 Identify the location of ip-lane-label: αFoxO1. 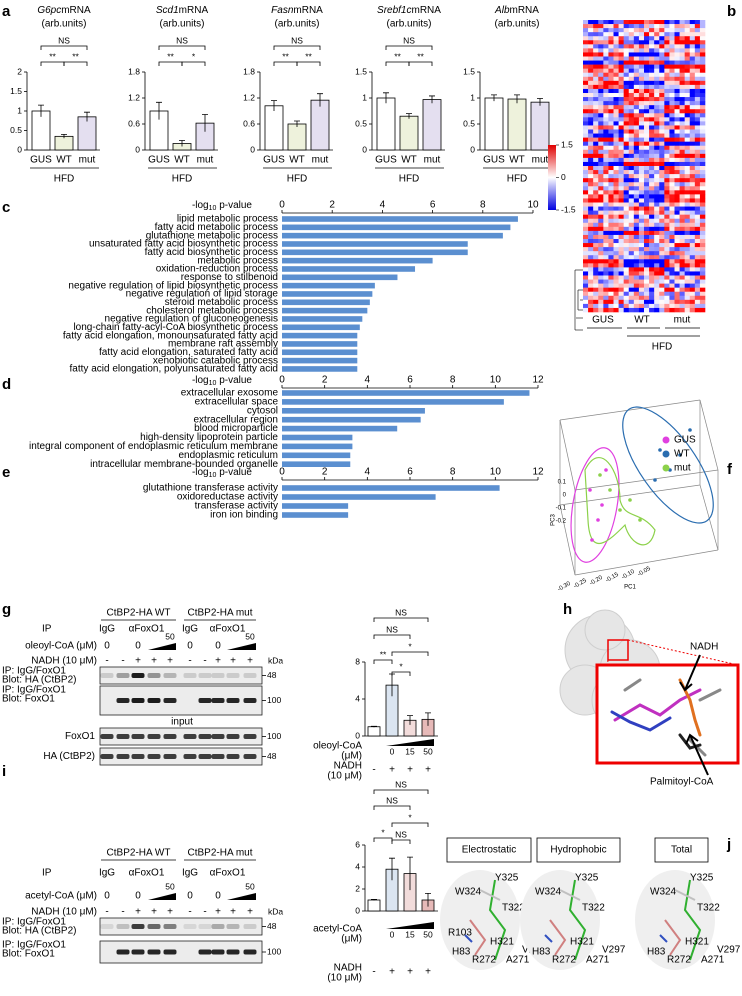
(147, 873).